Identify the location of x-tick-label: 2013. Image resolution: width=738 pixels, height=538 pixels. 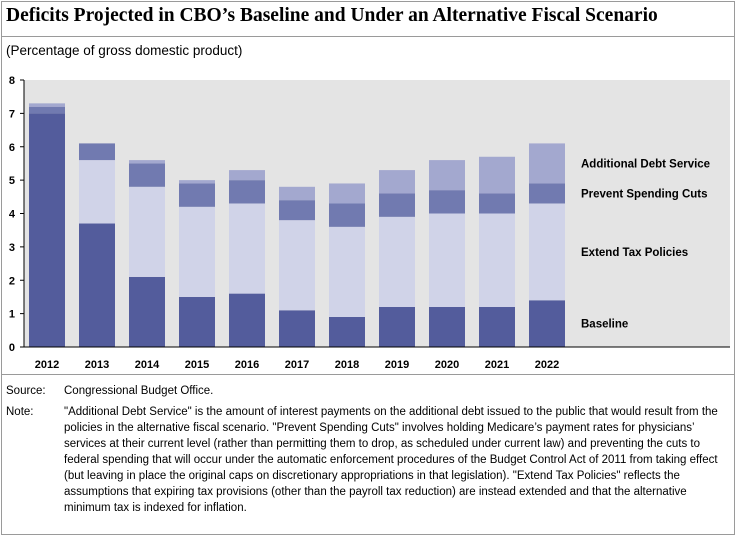
(97, 364).